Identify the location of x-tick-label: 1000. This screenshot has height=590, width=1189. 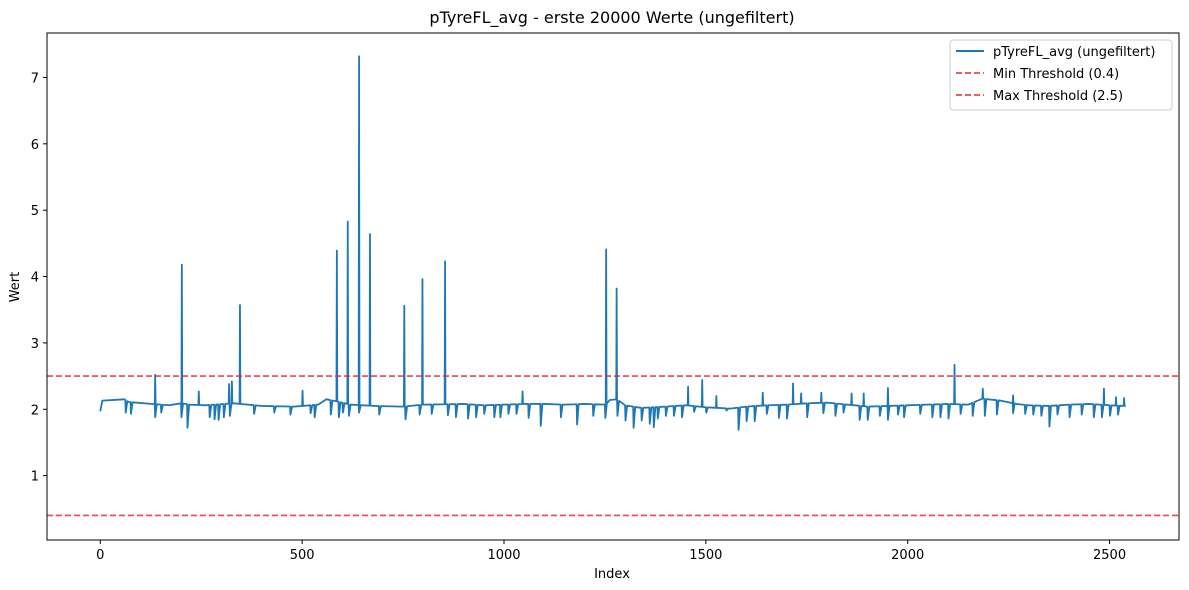
(503, 555).